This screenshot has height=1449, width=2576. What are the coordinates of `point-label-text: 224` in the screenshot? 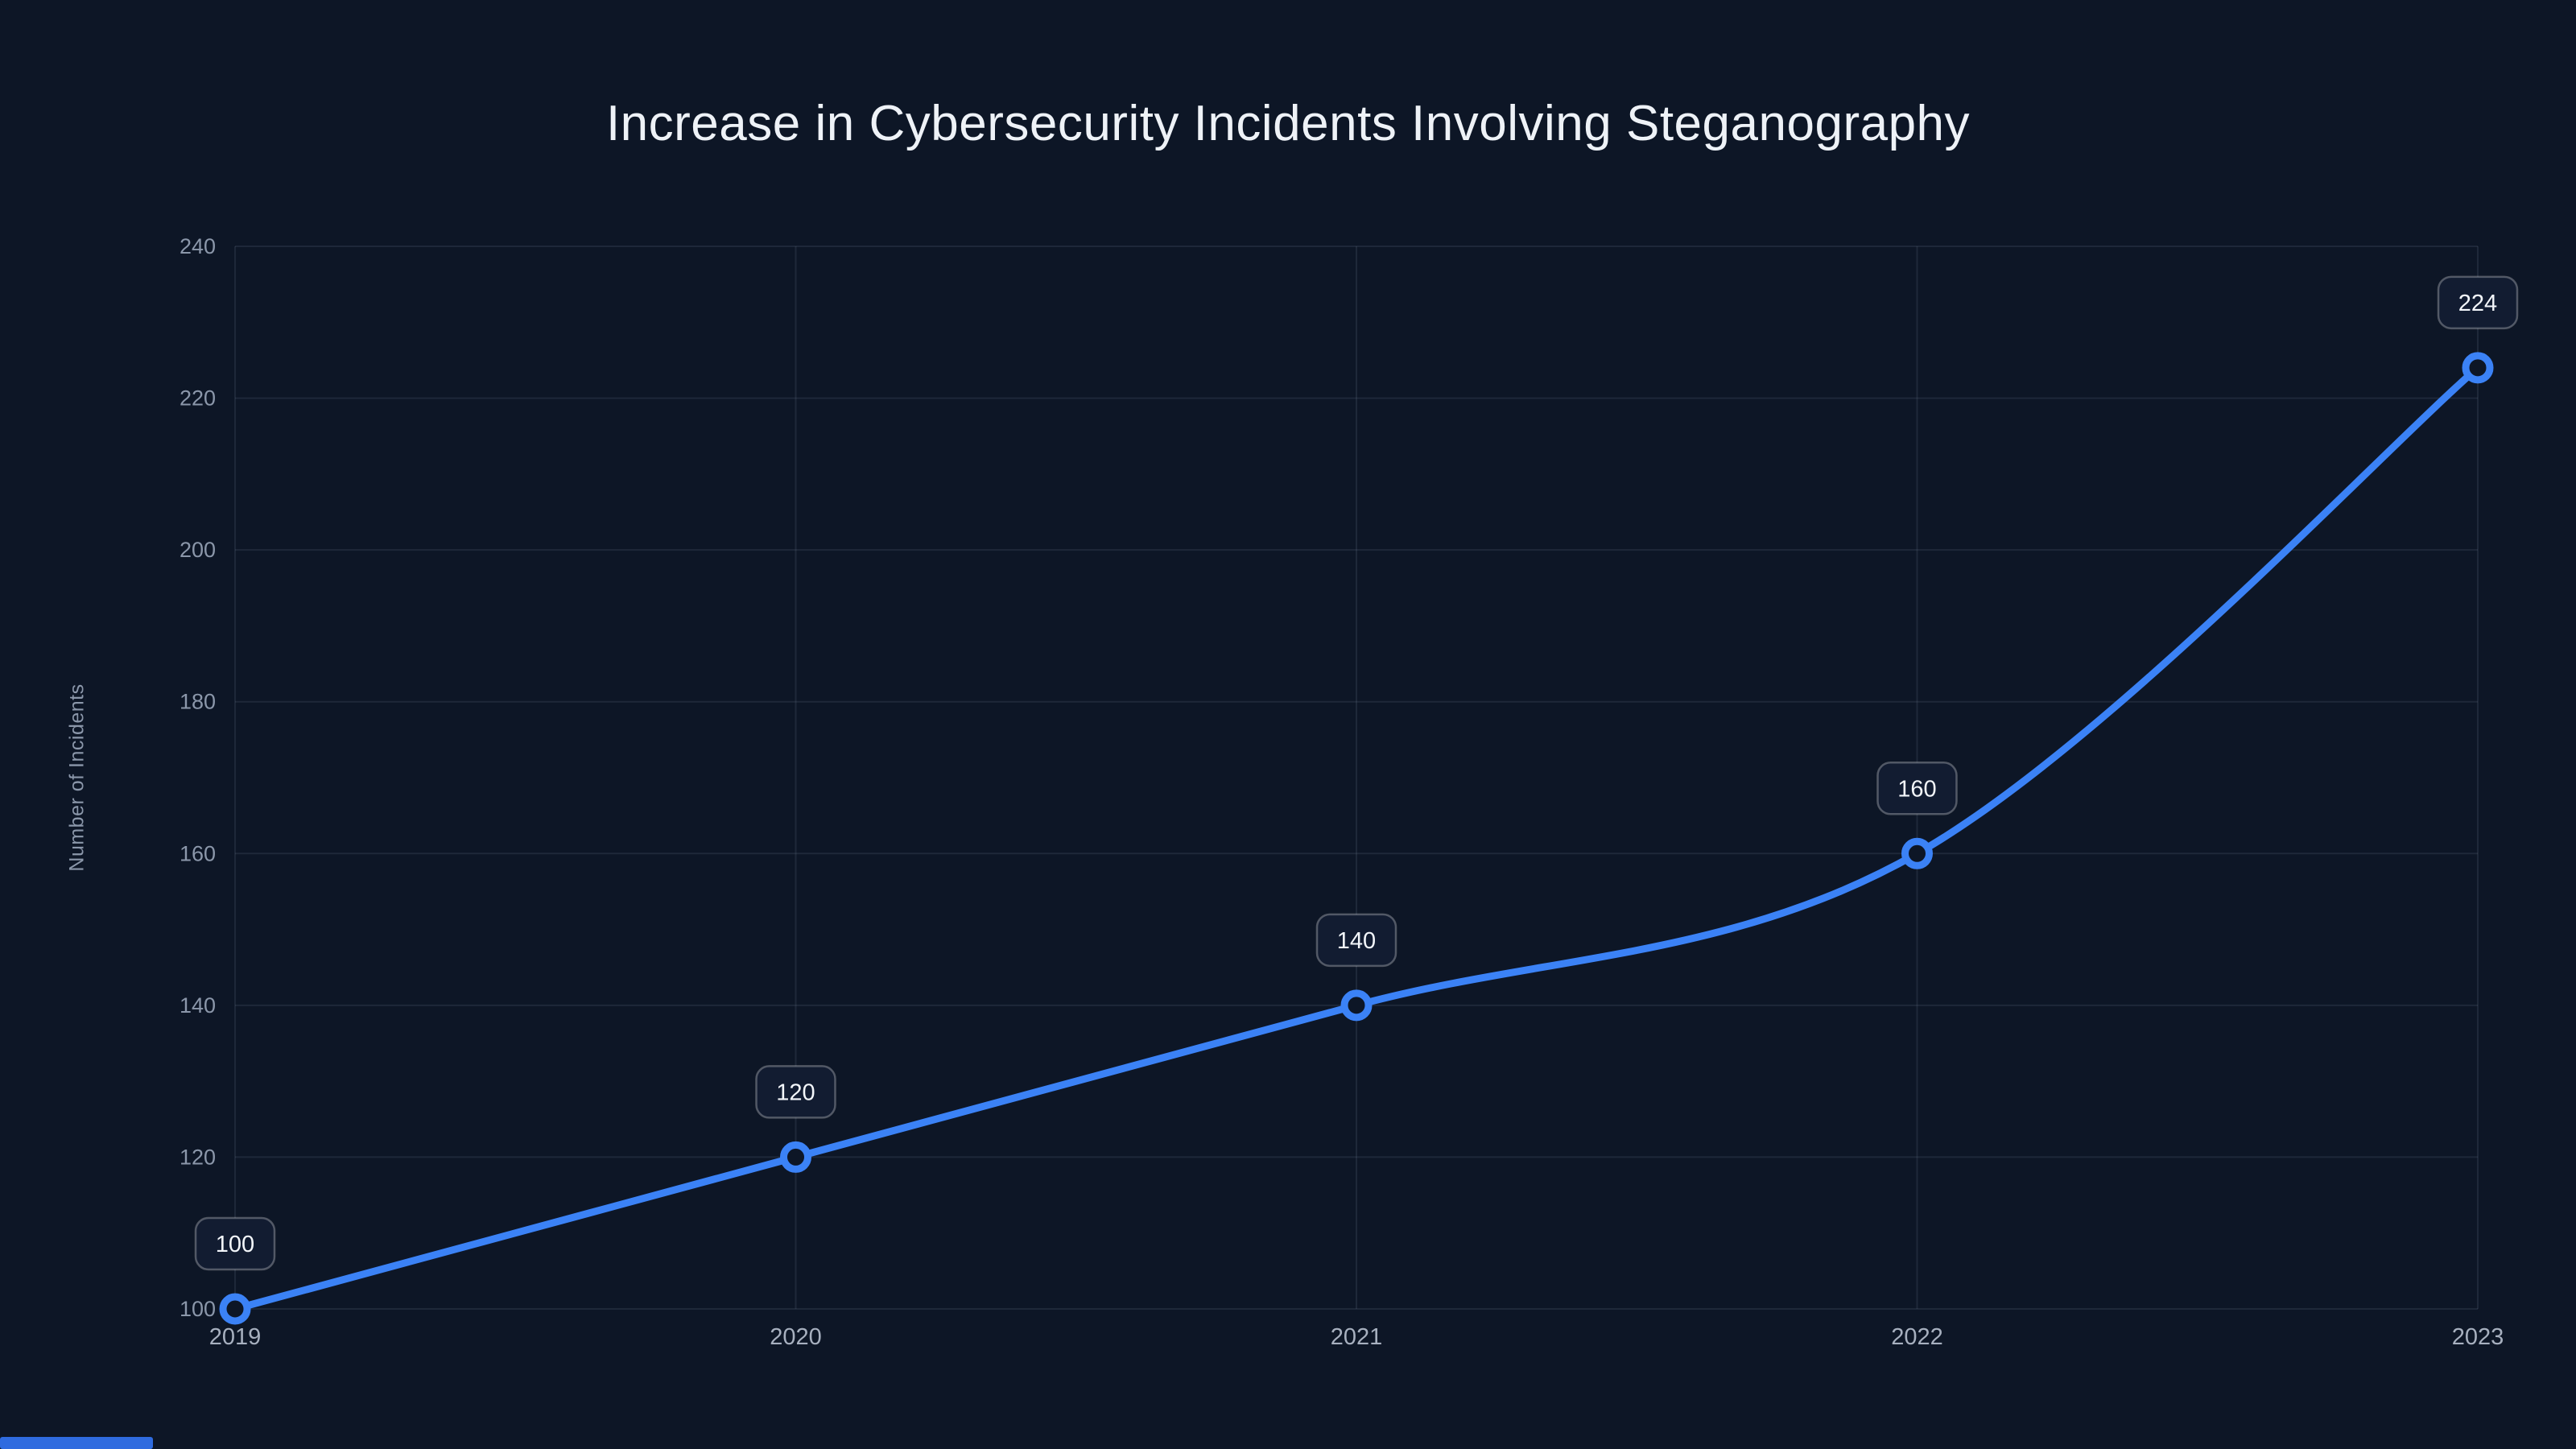 It's located at (2477, 303).